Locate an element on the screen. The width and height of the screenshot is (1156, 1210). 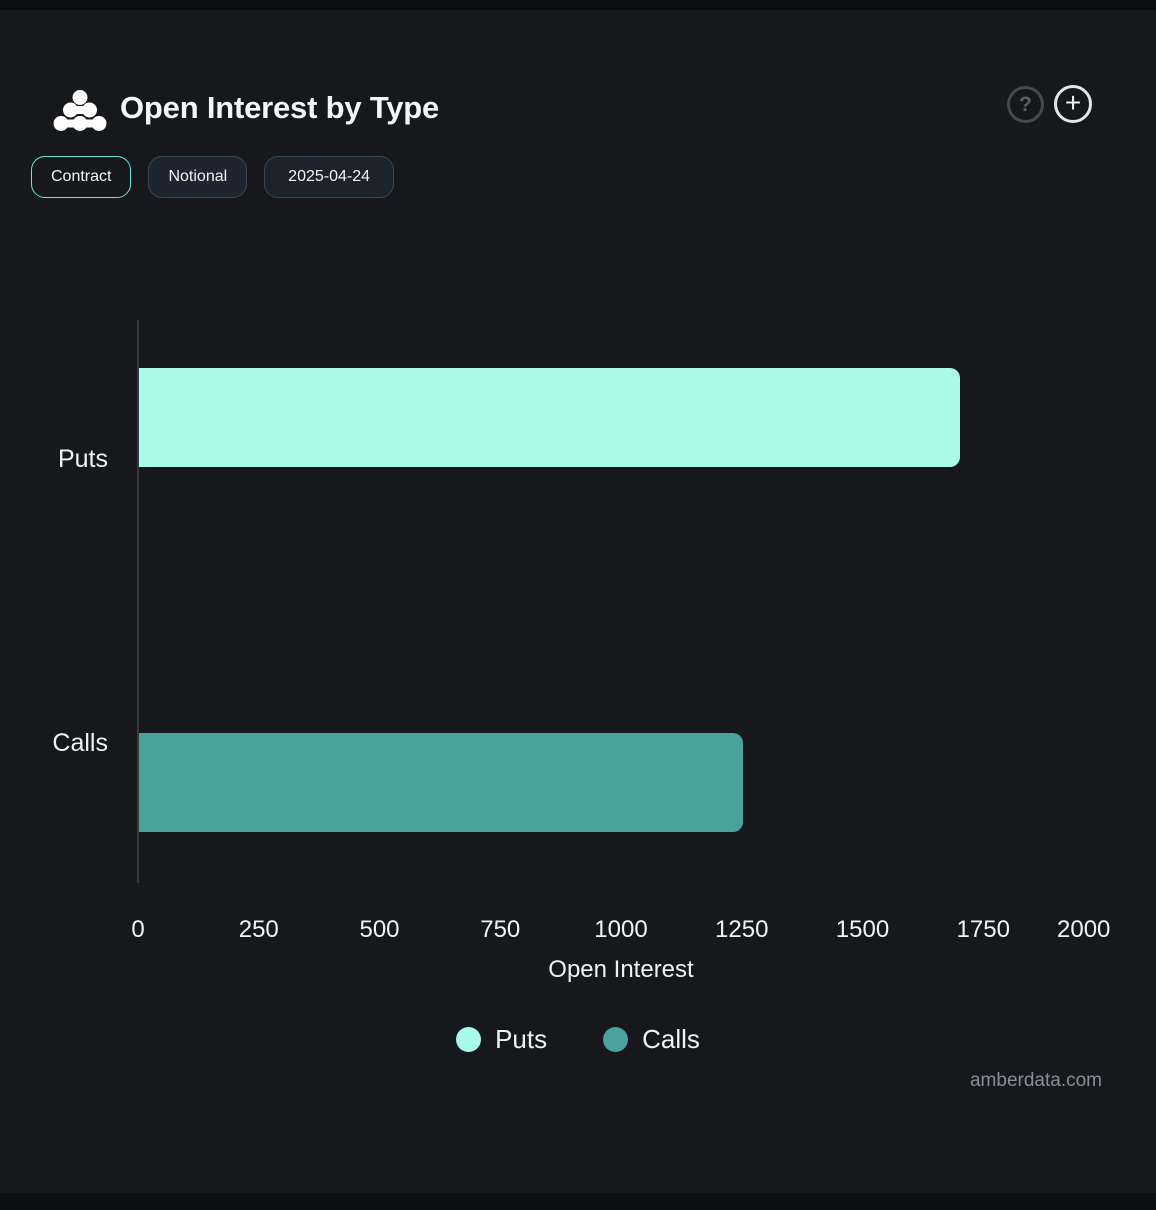
category-label-calls: Calls is located at coordinates (80, 743).